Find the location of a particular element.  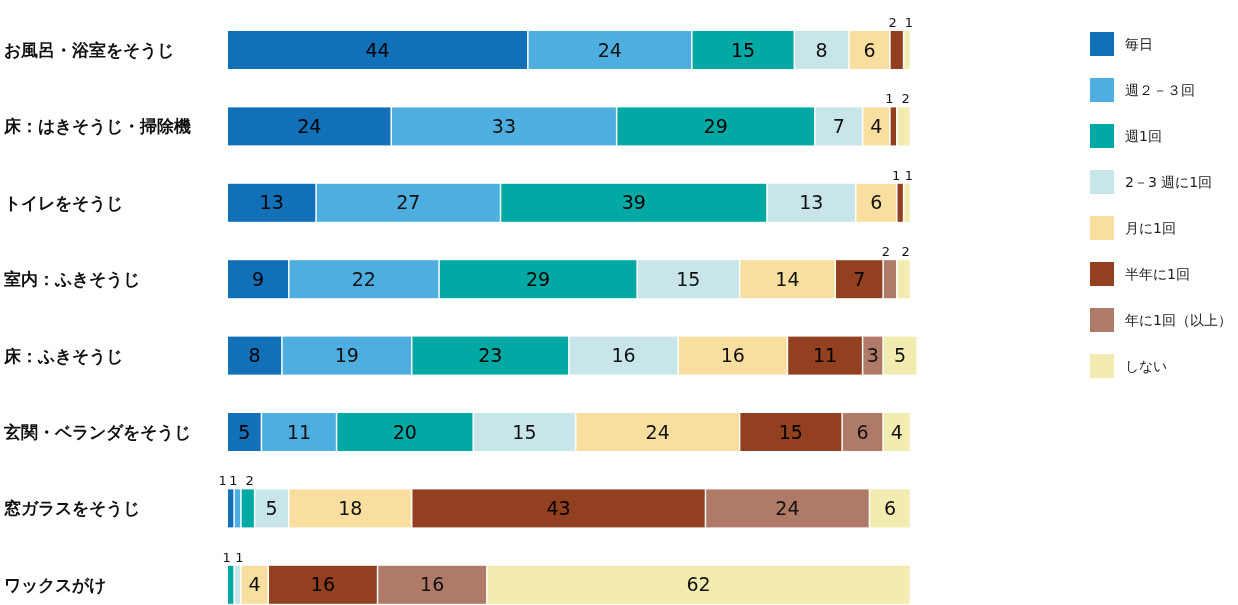

data-label: 62 is located at coordinates (698, 584).